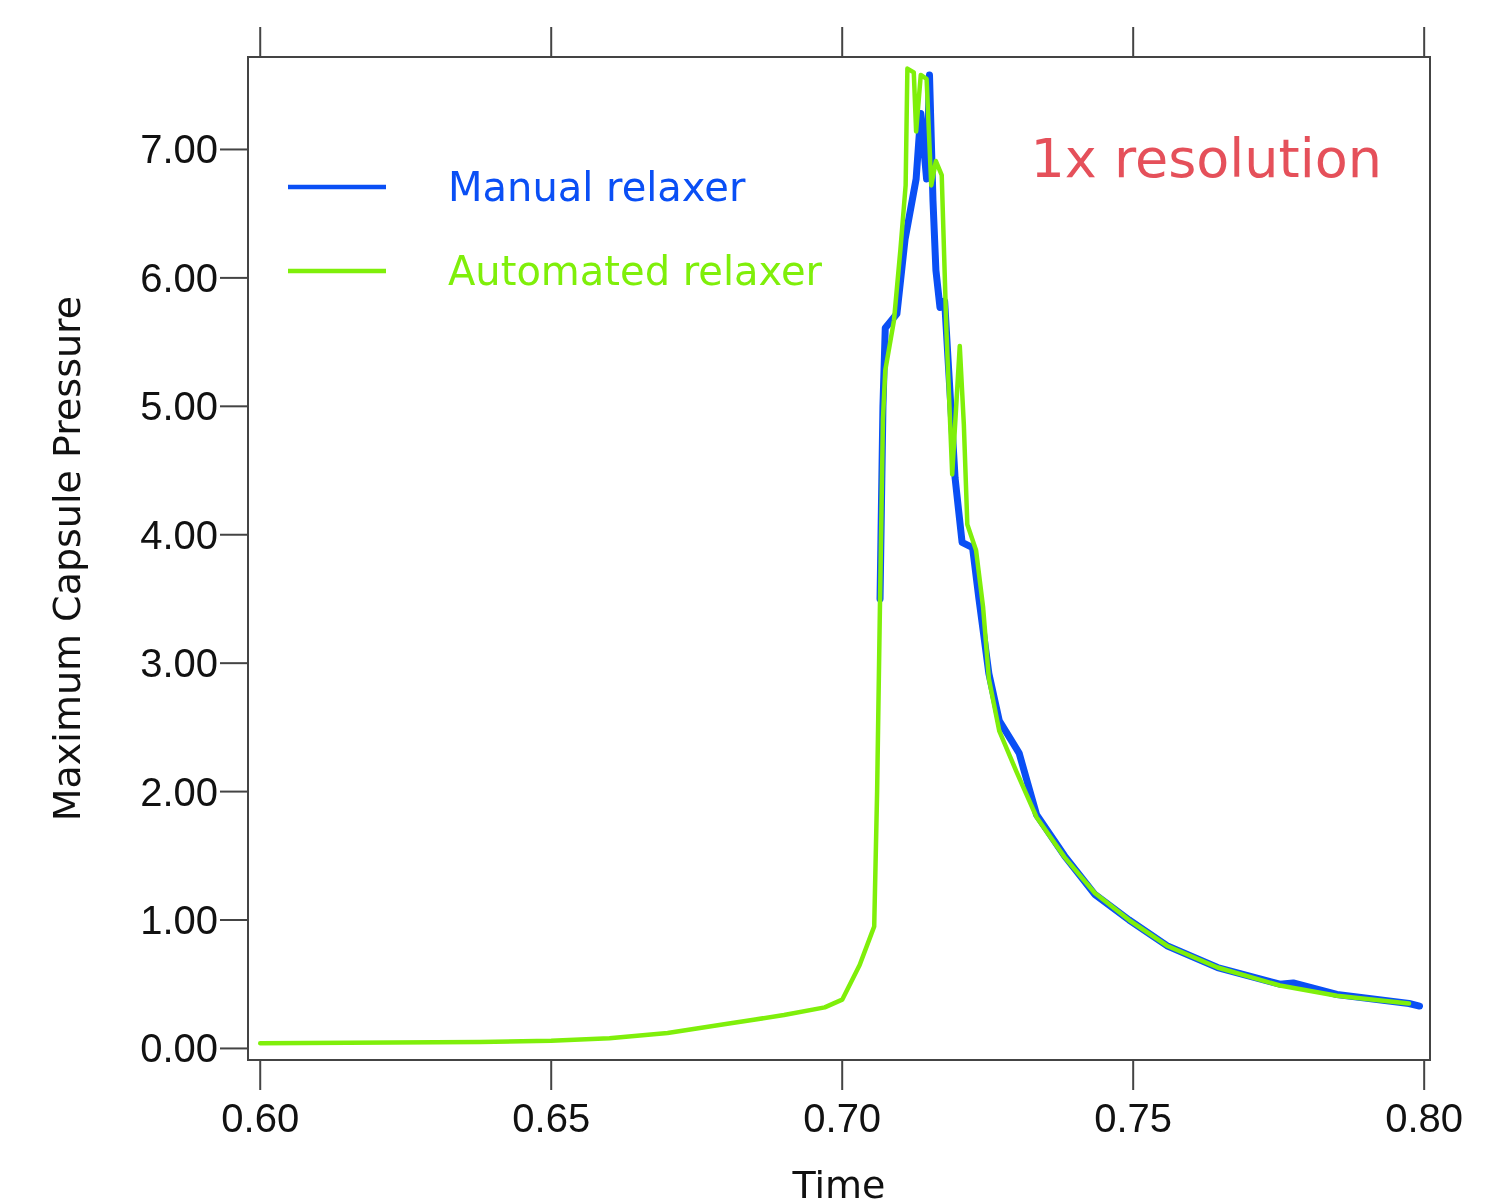 The width and height of the screenshot is (1493, 1203). I want to click on x-tick-label: 0.80, so click(1424, 1118).